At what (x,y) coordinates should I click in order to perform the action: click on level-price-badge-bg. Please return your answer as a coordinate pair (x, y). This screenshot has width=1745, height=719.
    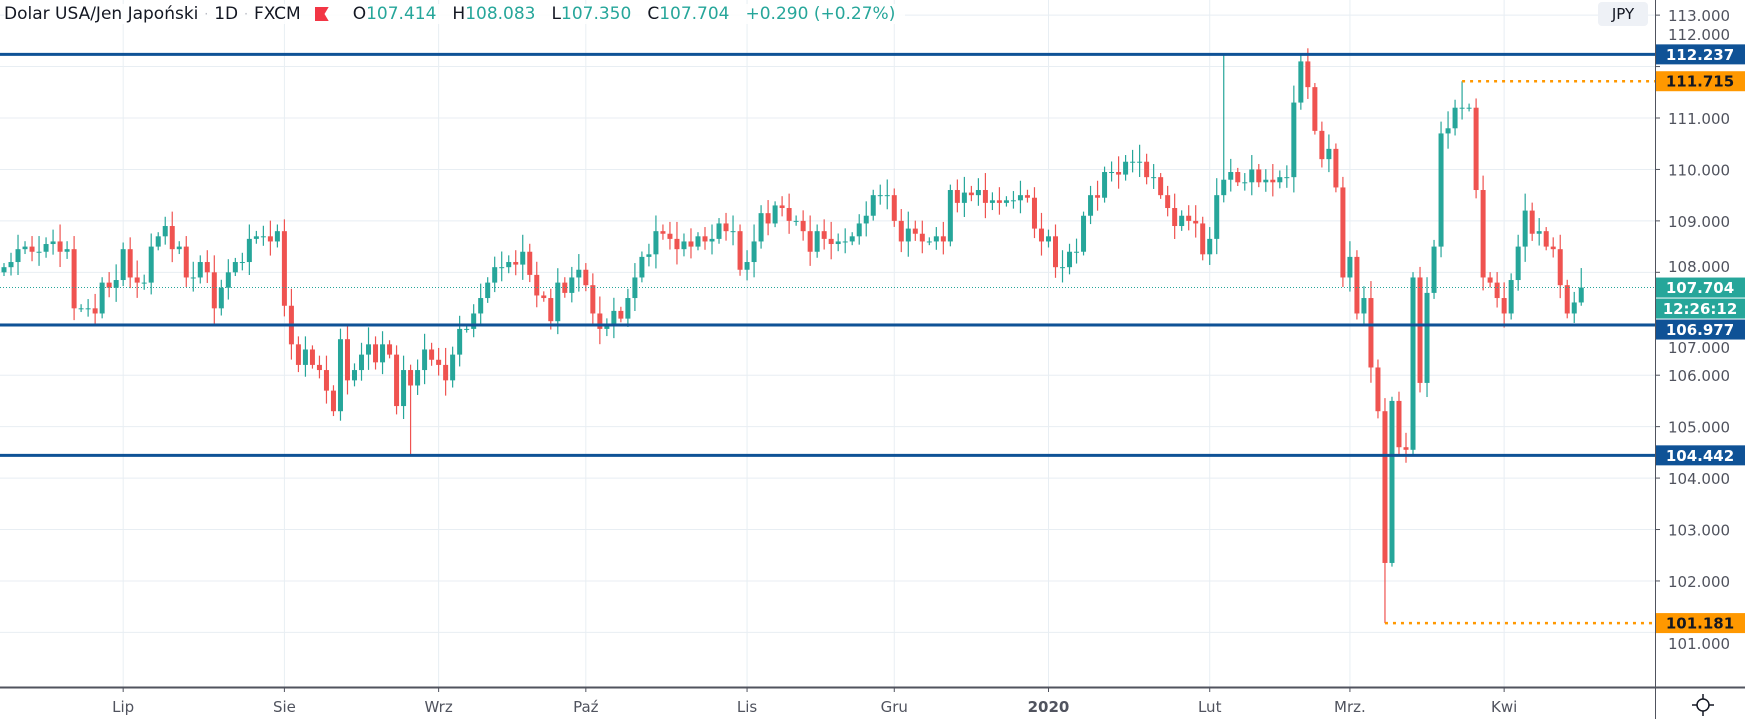
    Looking at the image, I should click on (1700, 455).